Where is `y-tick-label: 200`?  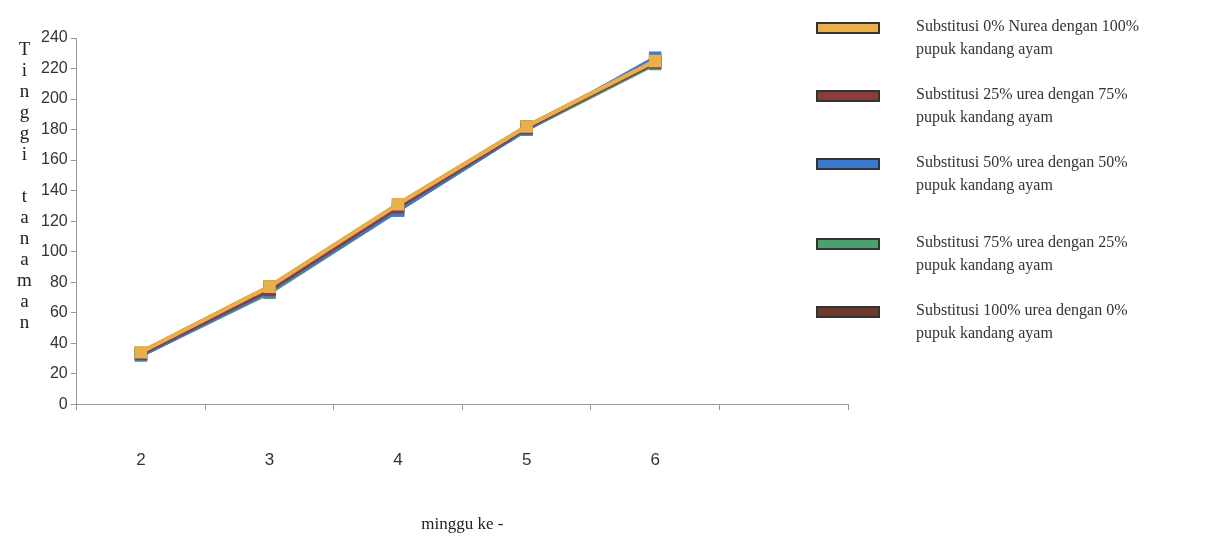 y-tick-label: 200 is located at coordinates (54, 98).